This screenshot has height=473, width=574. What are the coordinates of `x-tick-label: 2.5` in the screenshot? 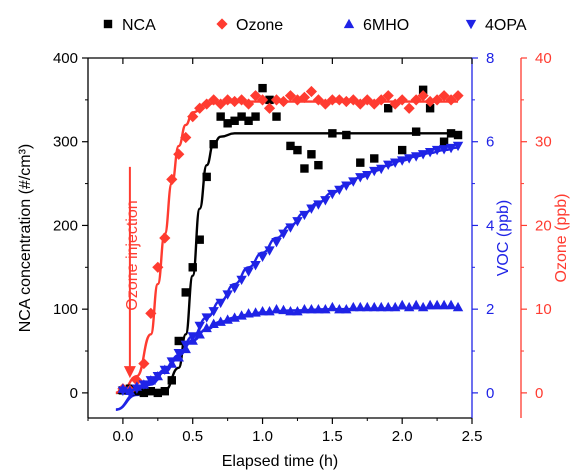 It's located at (472, 436).